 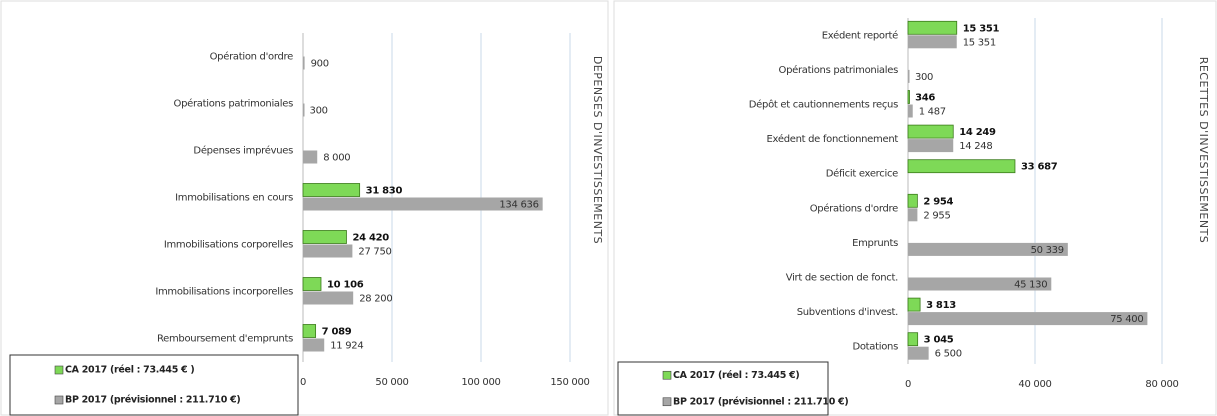 I want to click on value-label: 27 750, so click(x=374, y=252).